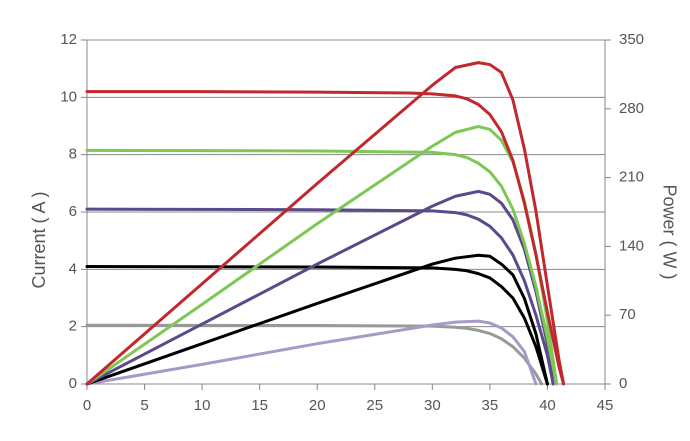 The height and width of the screenshot is (441, 690). I want to click on x-tick-label: 45, so click(605, 405).